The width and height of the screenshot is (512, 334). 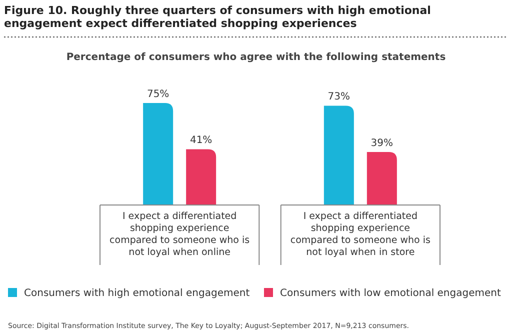 What do you see at coordinates (382, 143) in the screenshot?
I see `data-label: 39%` at bounding box center [382, 143].